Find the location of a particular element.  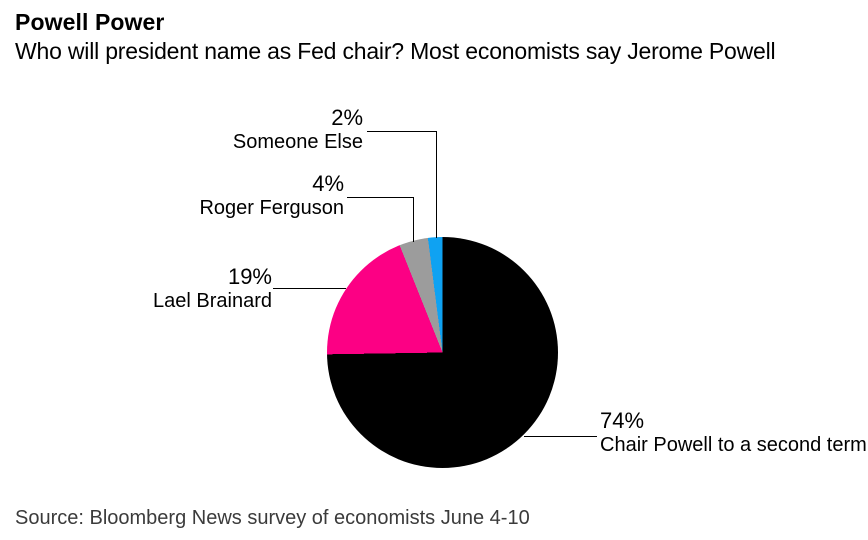

callout-lael-brainard-label: Lael Brainard is located at coordinates (212, 301).